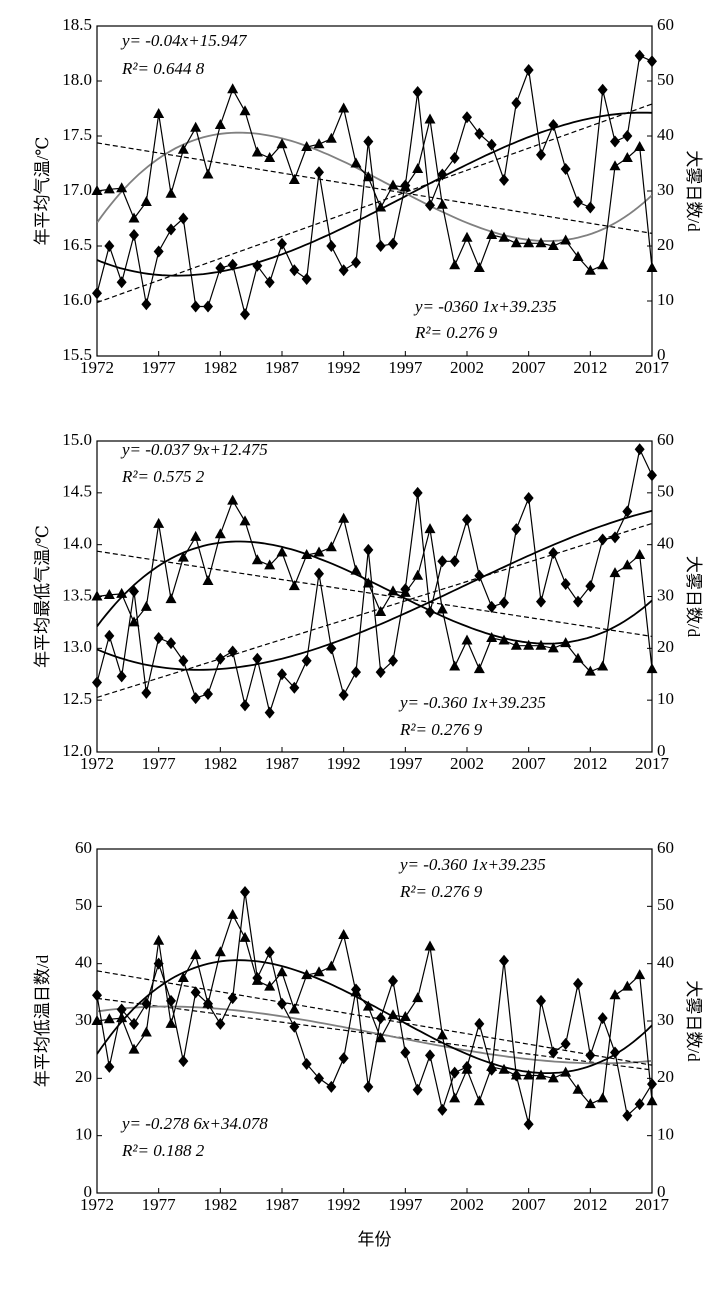  I want to click on y-tick-label: 40, so click(83, 962).